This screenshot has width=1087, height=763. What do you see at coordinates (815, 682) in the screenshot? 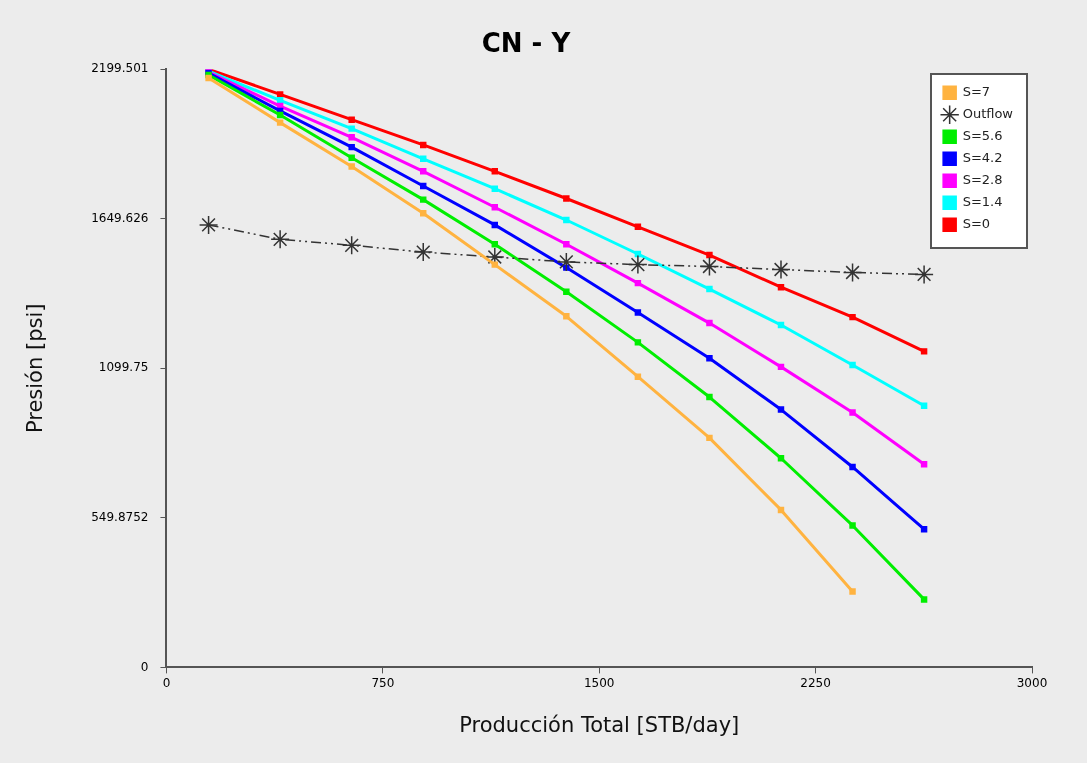
I see `x-tick-label: 2250` at bounding box center [815, 682].